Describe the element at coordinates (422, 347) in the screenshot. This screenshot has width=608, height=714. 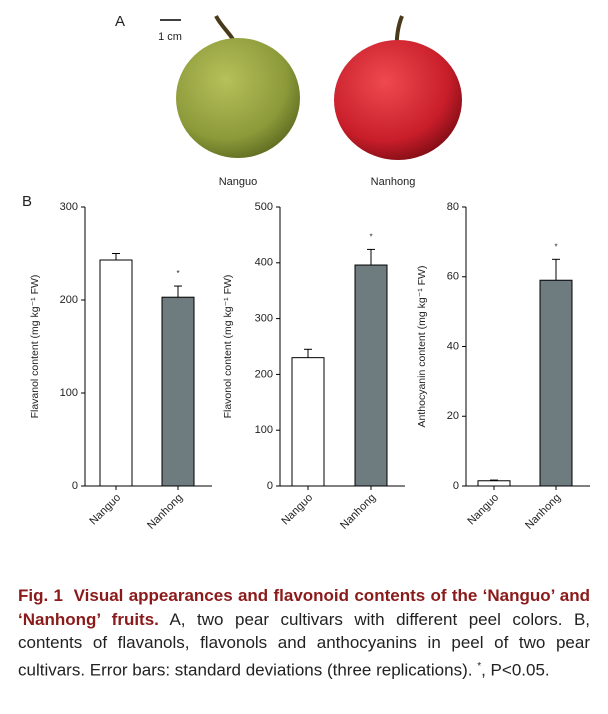
I see `y-axis-label: Anthocyanin content (mg kg⁻¹ FW)` at that location.